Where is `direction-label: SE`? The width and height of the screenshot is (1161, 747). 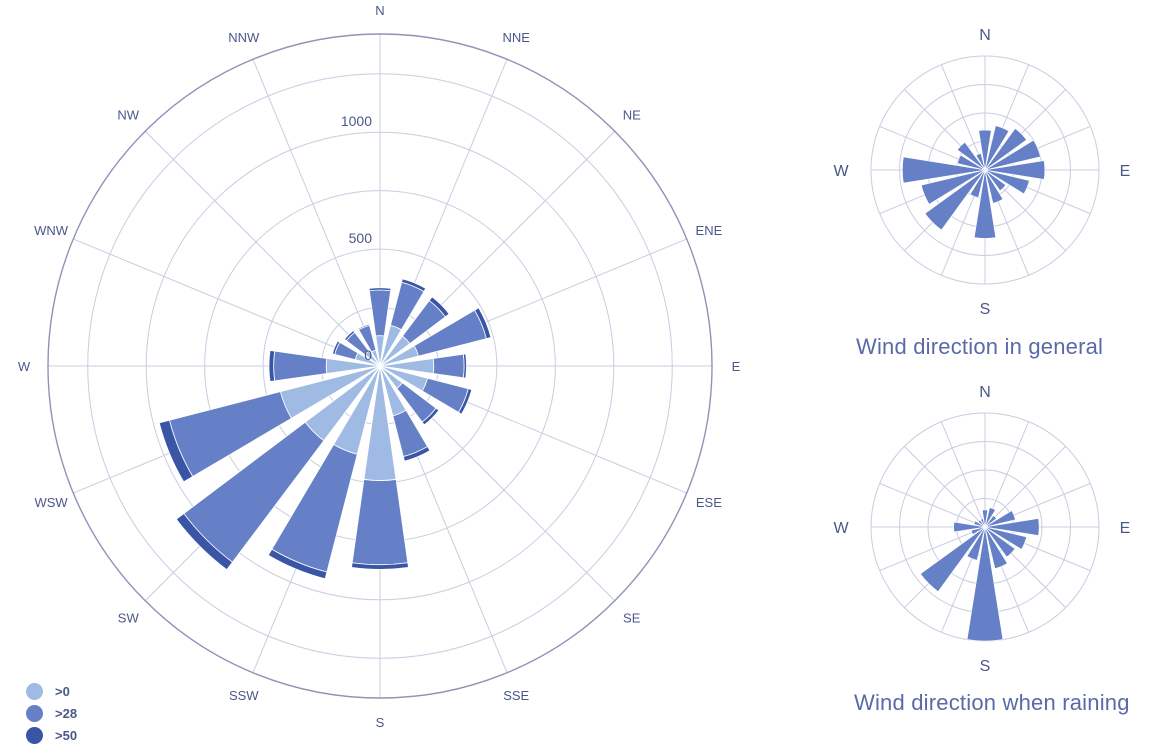
direction-label: SE is located at coordinates (632, 618).